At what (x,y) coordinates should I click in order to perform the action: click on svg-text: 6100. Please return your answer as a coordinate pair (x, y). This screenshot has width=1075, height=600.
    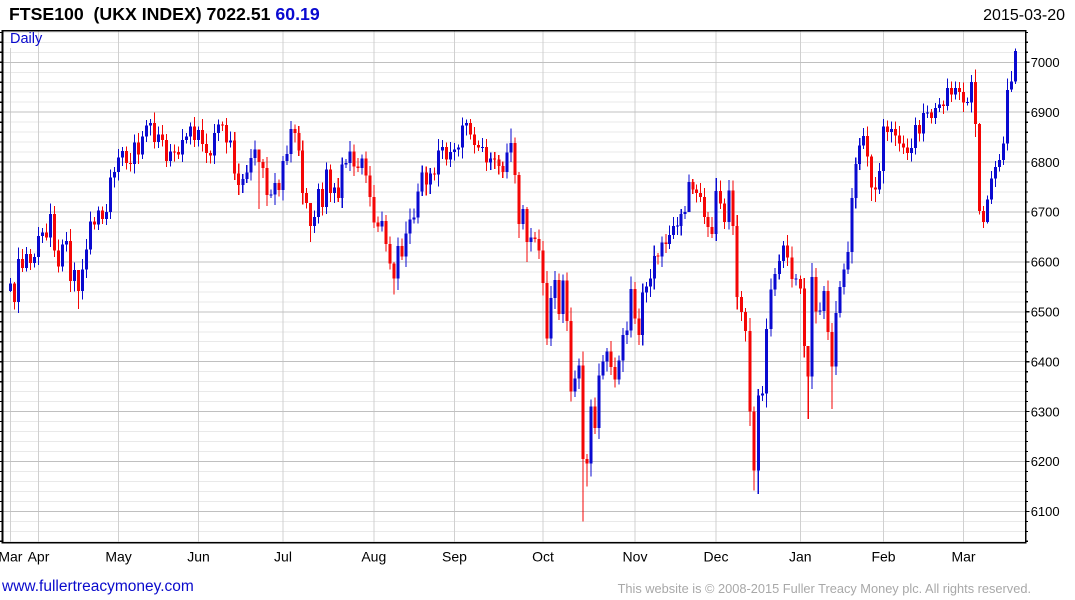
    Looking at the image, I should click on (1045, 511).